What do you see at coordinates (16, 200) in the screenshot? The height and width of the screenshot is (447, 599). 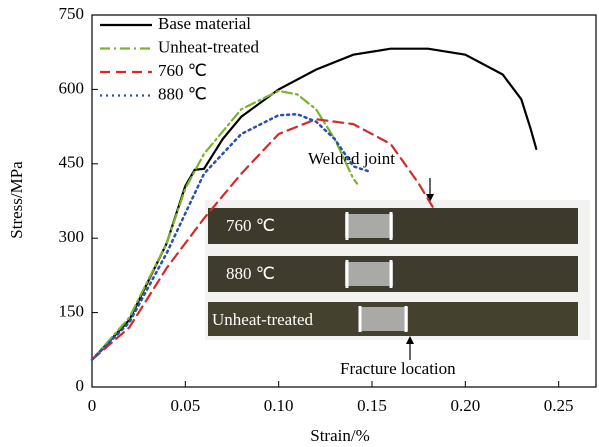 I see `y-axis-label: Stress/MPa` at bounding box center [16, 200].